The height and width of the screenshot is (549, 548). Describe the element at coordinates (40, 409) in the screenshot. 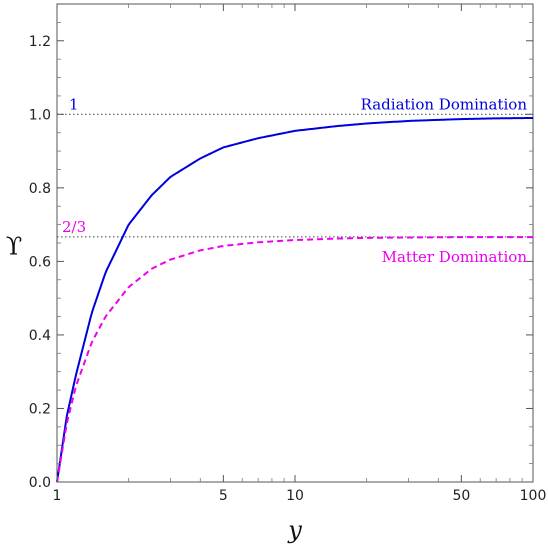

I see `y-tick-label: 0.2` at that location.